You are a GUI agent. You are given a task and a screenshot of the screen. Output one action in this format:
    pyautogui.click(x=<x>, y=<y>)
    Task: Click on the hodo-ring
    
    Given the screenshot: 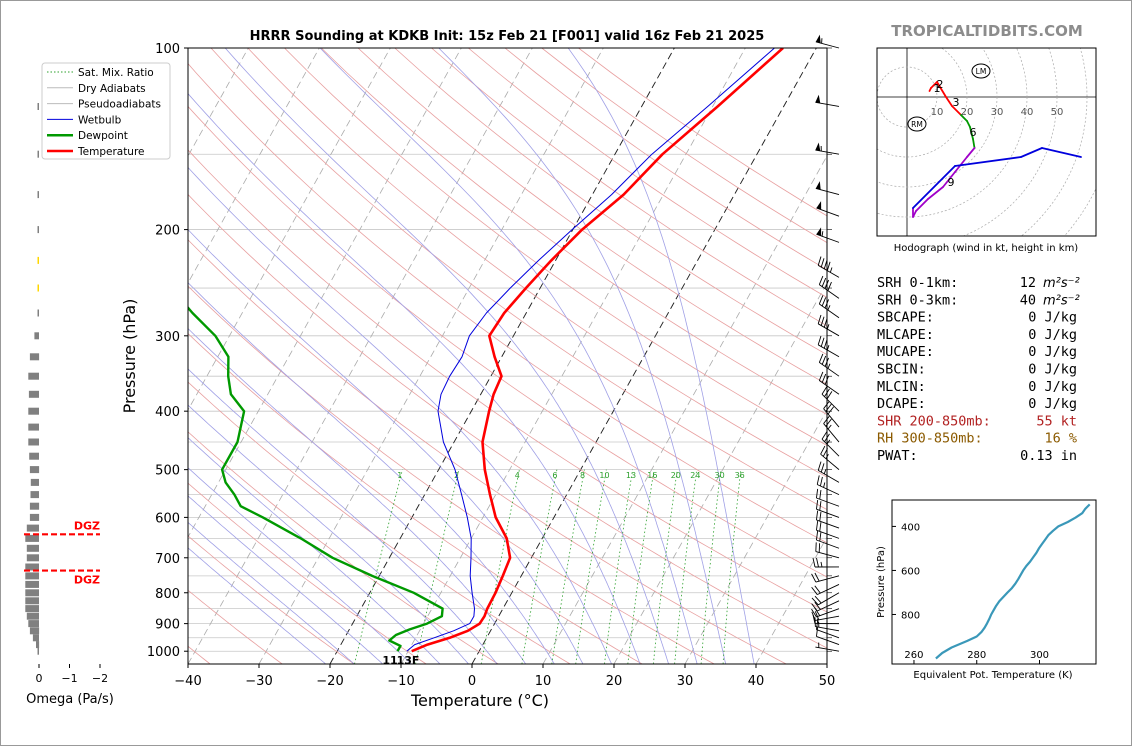 What is the action you would take?
    pyautogui.click(x=1054, y=142)
    